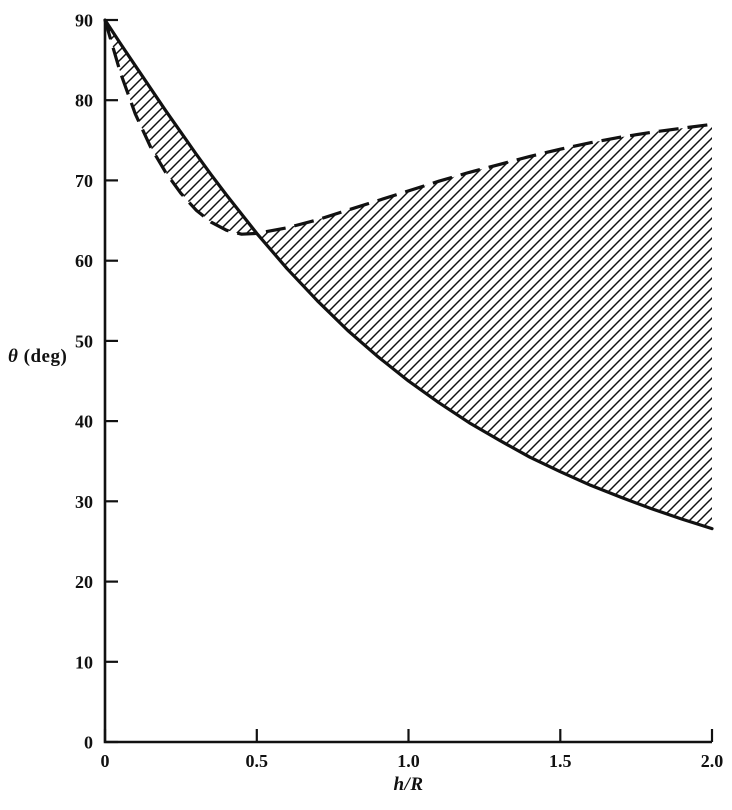  I want to click on y-tick-label: 0, so click(88, 743).